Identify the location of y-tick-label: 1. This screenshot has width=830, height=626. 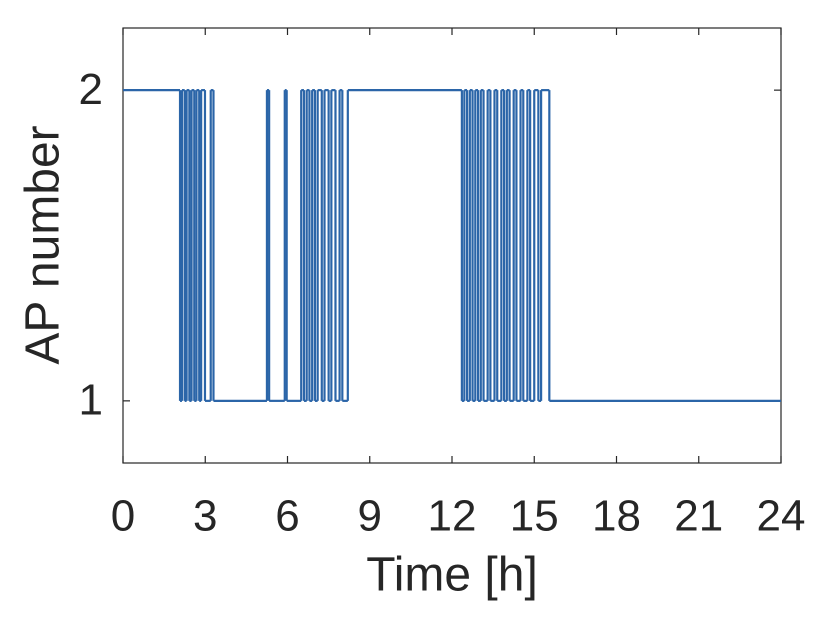
(91, 399).